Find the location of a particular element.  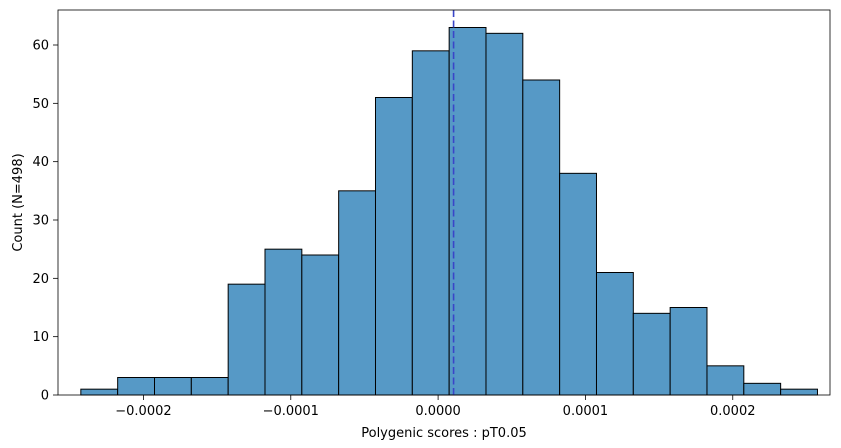

x-axis-label: Polygenic scores : pT0.05 is located at coordinates (444, 433).